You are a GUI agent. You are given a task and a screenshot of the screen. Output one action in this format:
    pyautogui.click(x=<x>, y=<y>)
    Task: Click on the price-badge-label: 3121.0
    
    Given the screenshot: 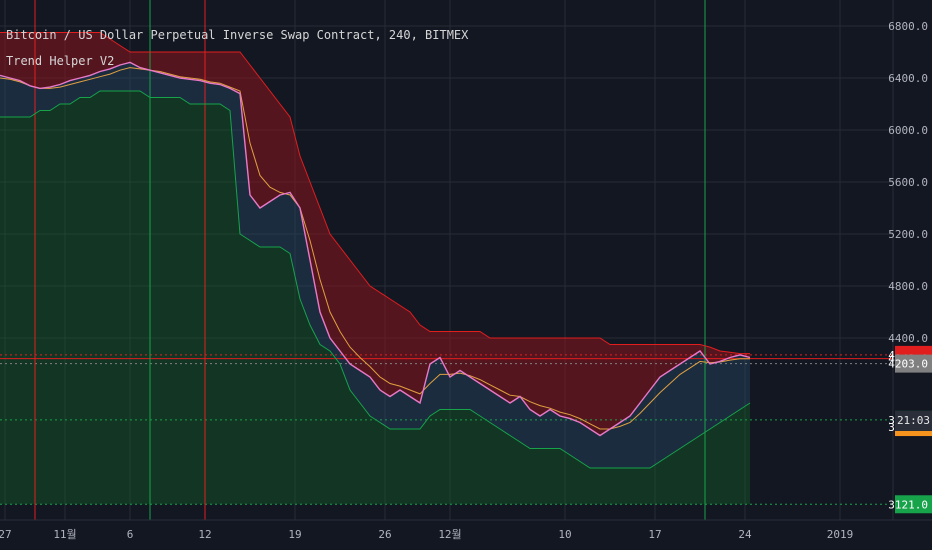 What is the action you would take?
    pyautogui.click(x=908, y=504)
    